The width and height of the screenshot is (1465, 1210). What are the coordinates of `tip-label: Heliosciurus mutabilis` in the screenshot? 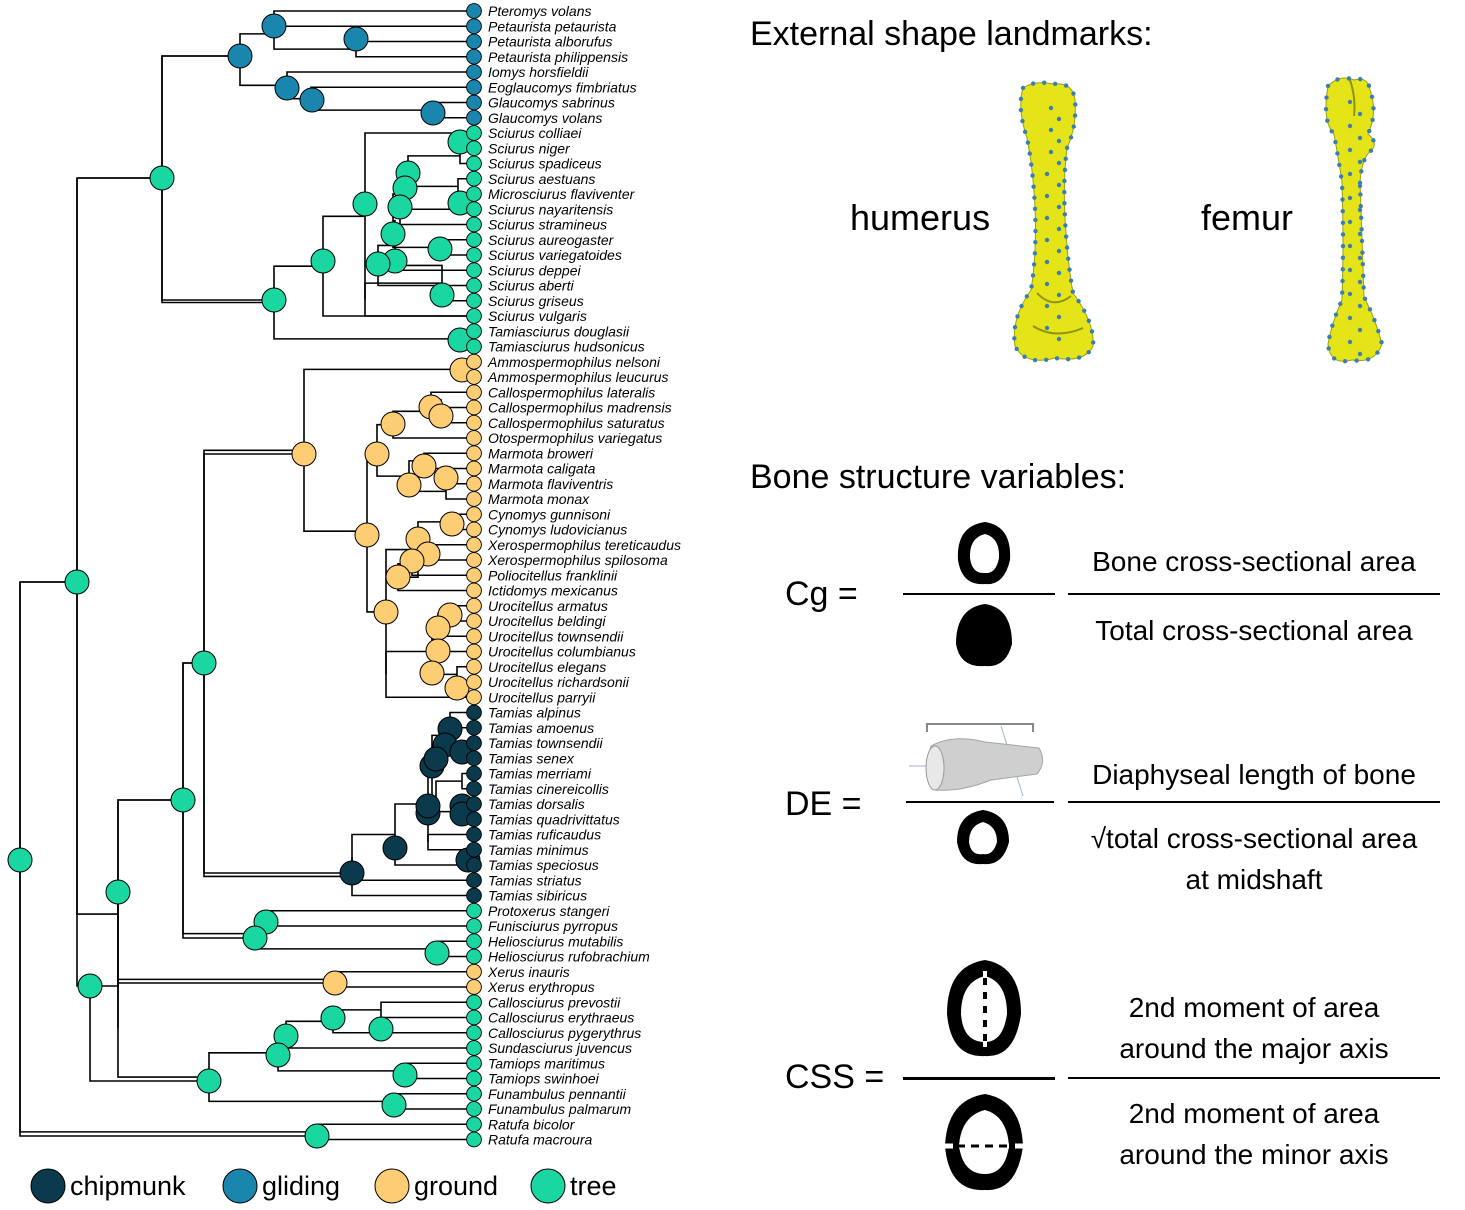 It's located at (555, 941).